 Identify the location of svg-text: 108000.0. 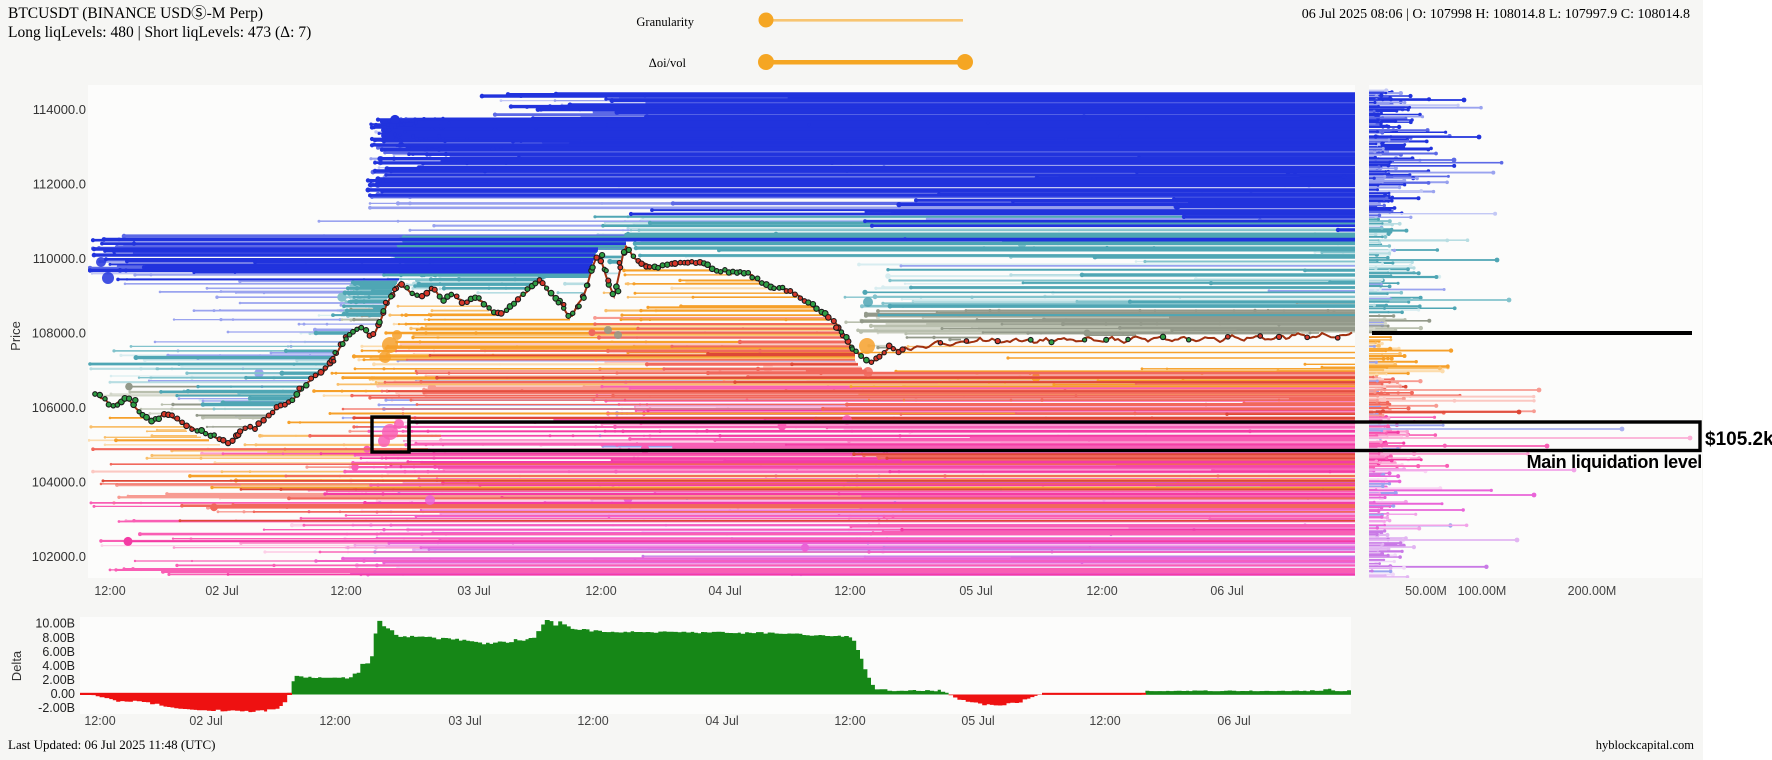
(59, 332).